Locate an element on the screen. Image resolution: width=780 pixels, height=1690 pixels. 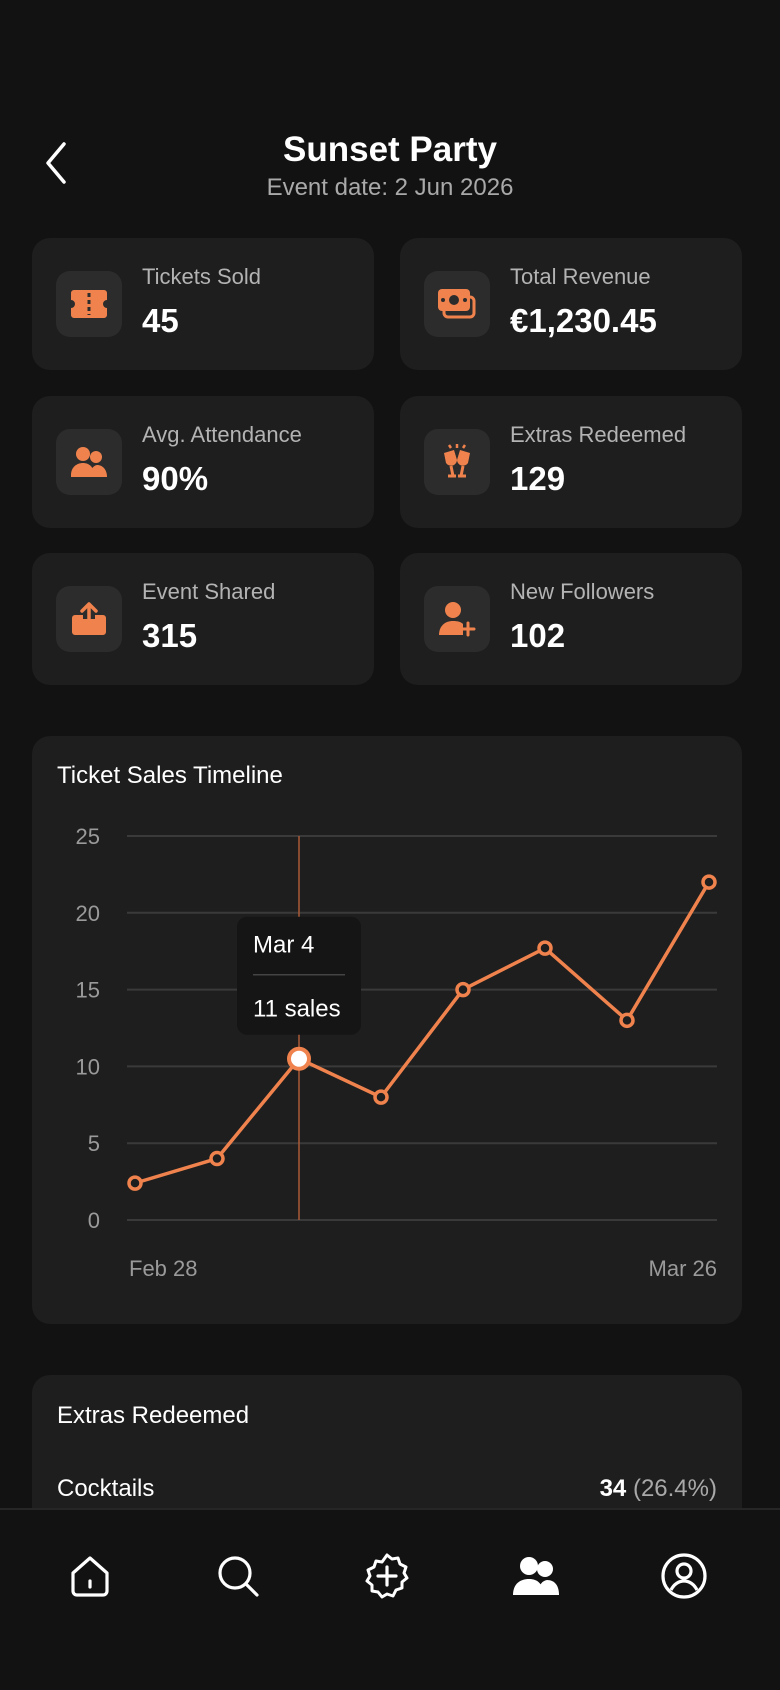
series-line is located at coordinates (422, 1033).